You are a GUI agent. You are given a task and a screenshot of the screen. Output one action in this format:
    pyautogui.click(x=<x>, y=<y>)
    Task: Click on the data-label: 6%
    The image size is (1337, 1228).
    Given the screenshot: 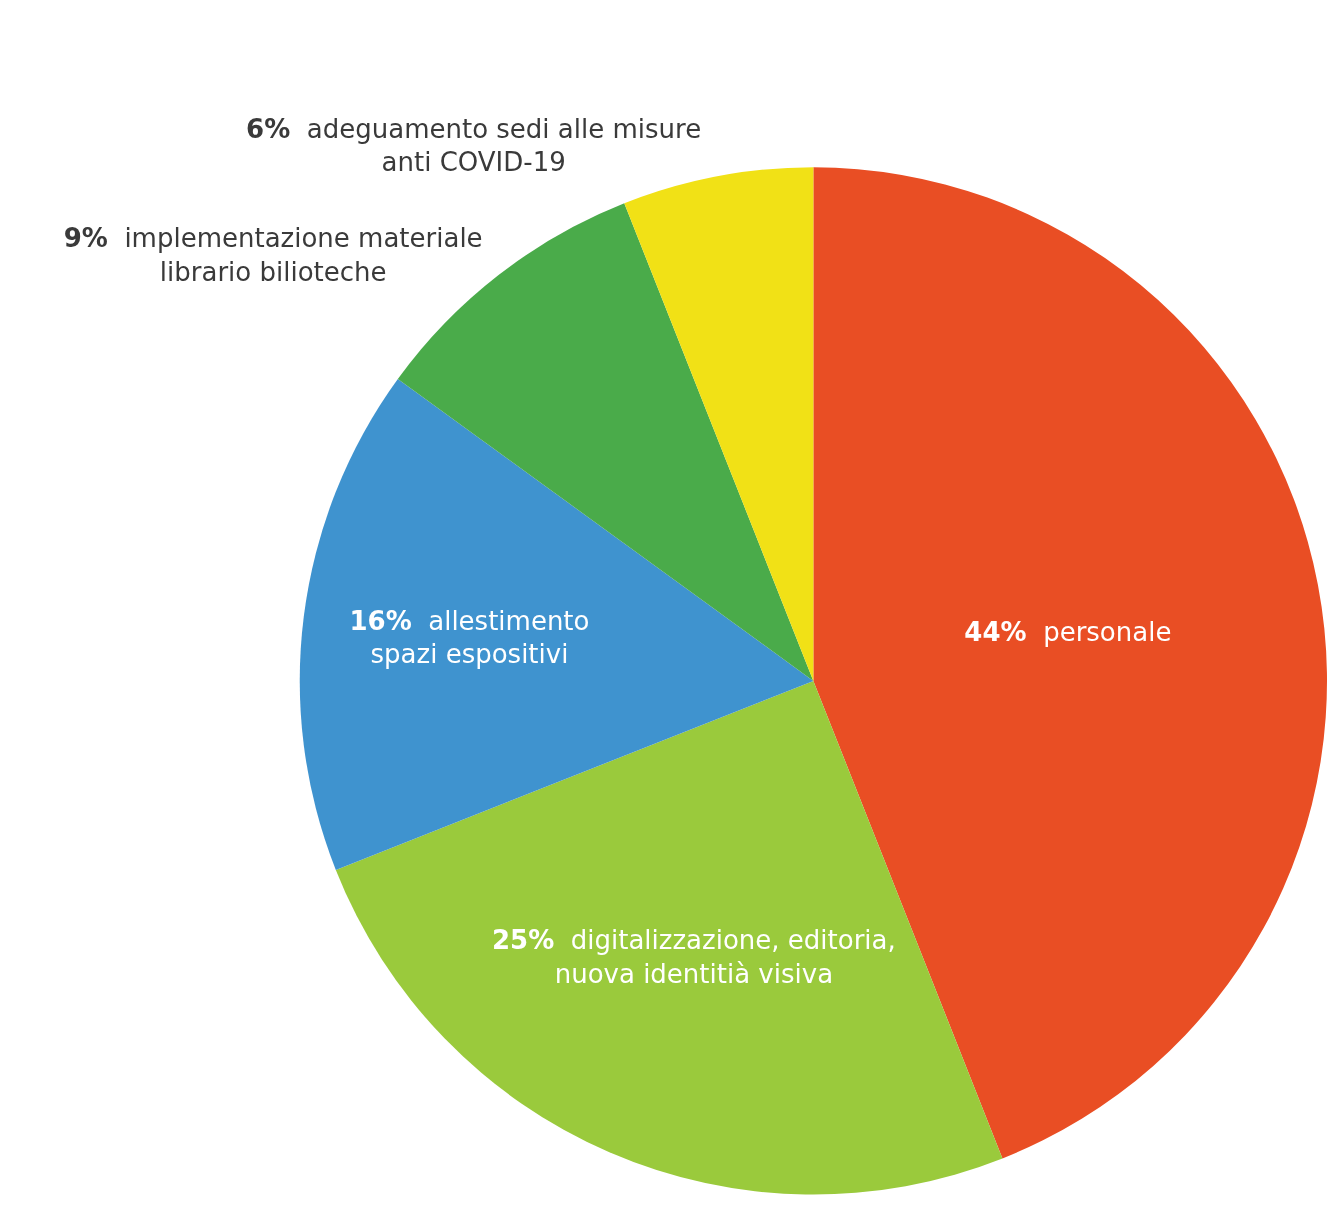 What is the action you would take?
    pyautogui.click(x=268, y=128)
    